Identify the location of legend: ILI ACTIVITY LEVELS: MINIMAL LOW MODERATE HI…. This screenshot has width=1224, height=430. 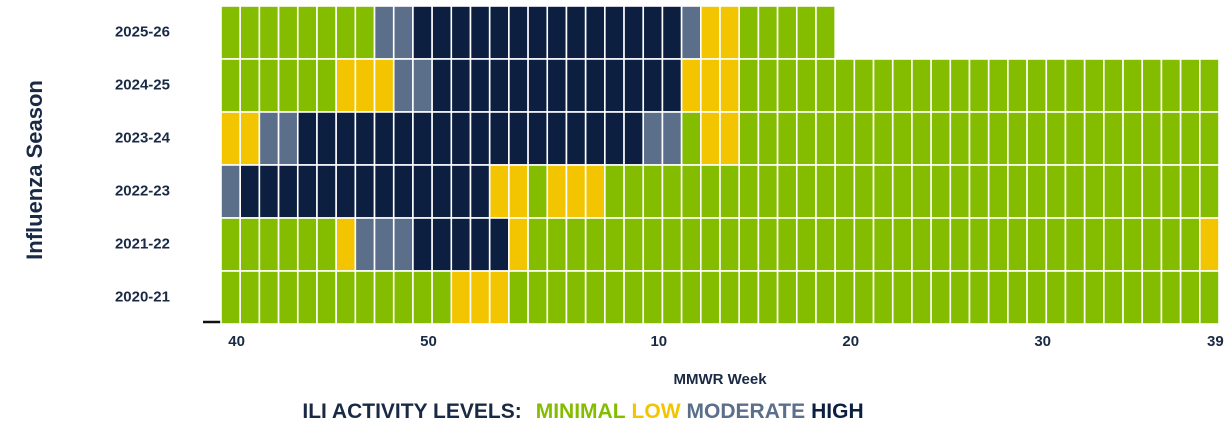
(582, 411).